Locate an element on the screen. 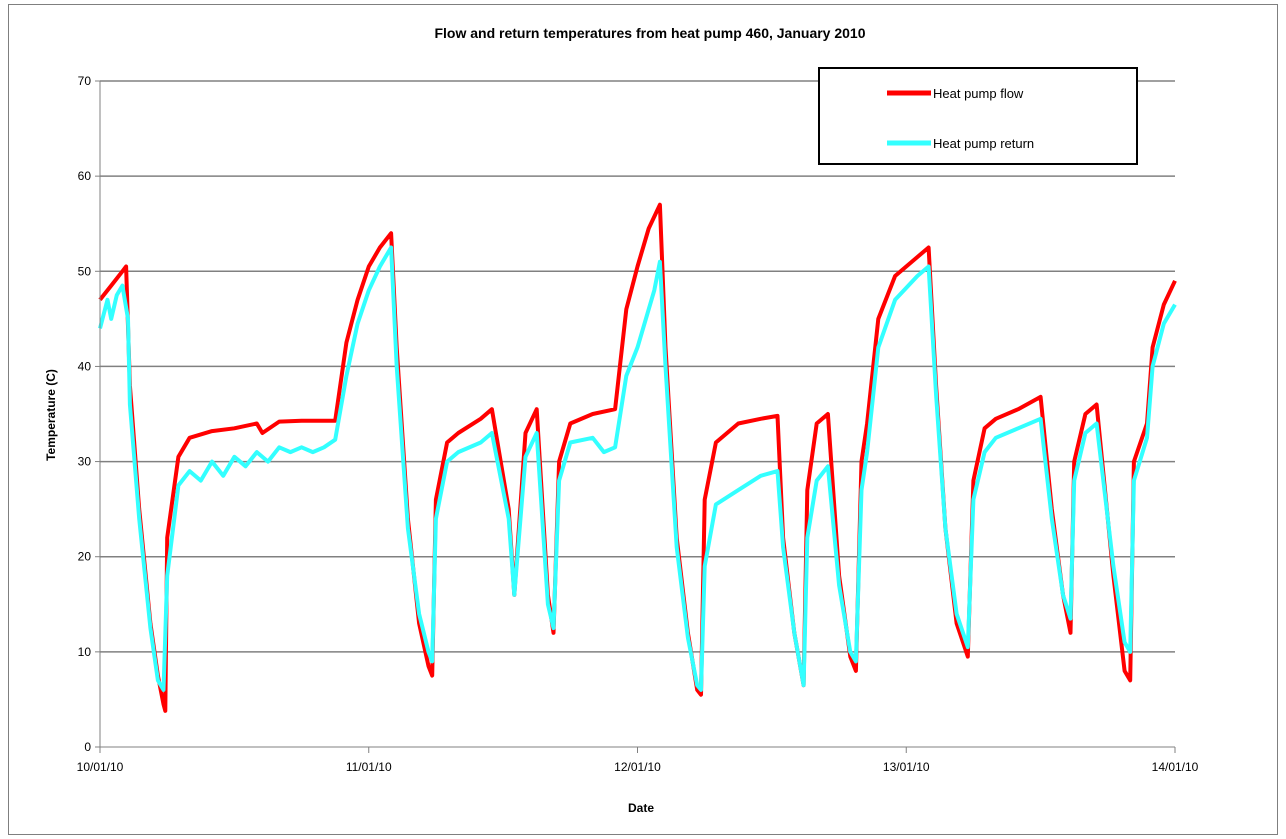 This screenshot has width=1286, height=839. y-axis-title: Temperature (C) is located at coordinates (51, 415).